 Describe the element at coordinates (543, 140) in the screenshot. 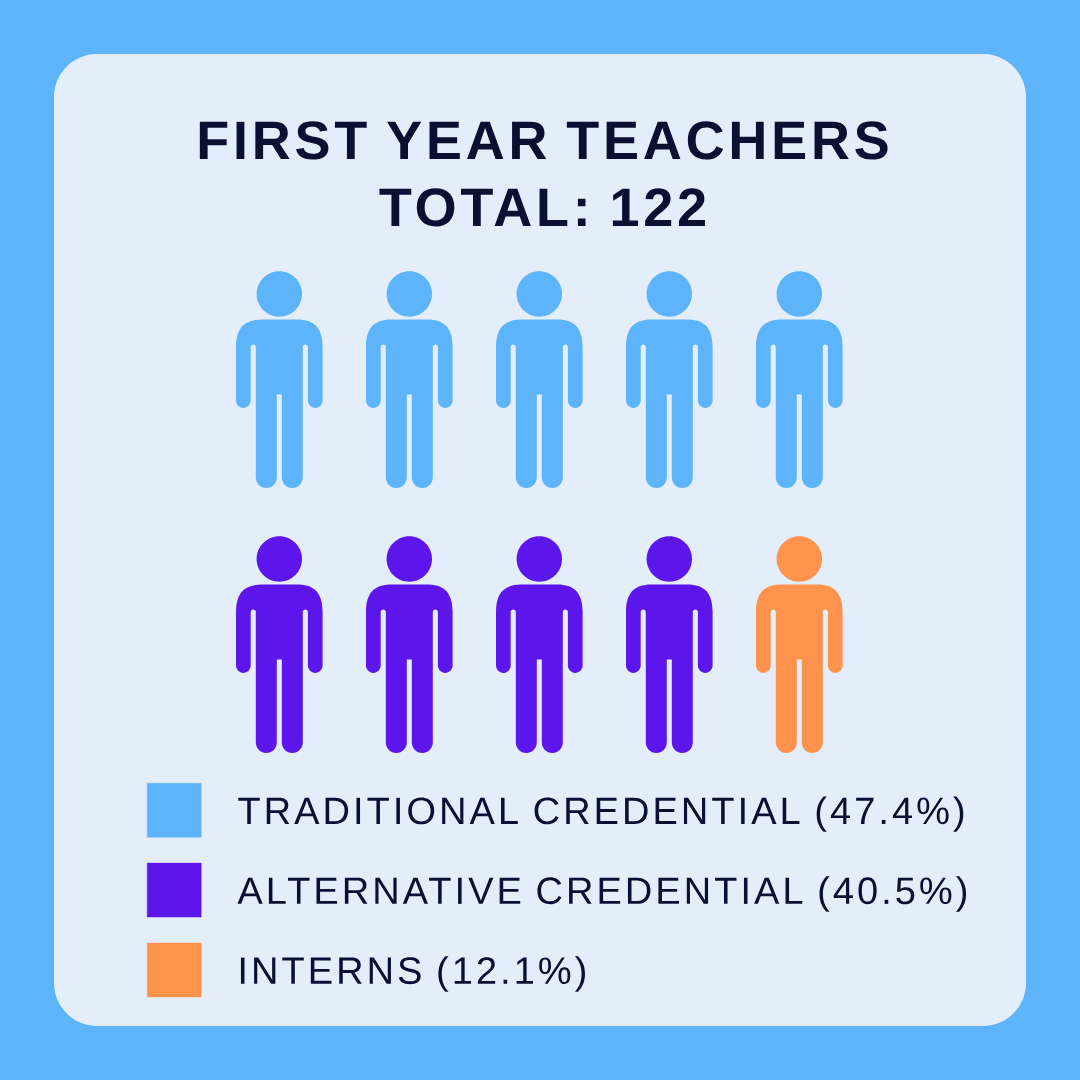

I see `text: FIRST YEAR TEACHERS` at that location.